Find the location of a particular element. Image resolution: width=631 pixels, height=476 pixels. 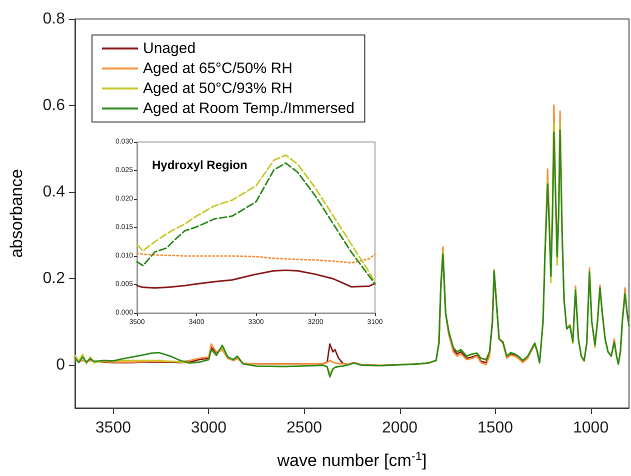

y-tick-label: 0.8 is located at coordinates (54, 19).